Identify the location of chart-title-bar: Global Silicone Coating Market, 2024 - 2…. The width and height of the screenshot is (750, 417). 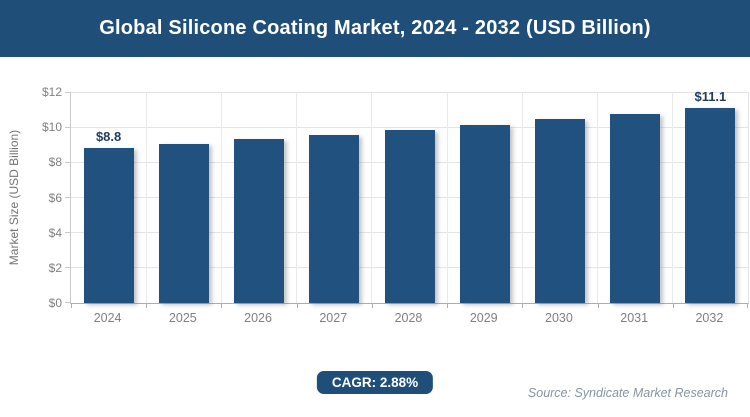
(375, 28).